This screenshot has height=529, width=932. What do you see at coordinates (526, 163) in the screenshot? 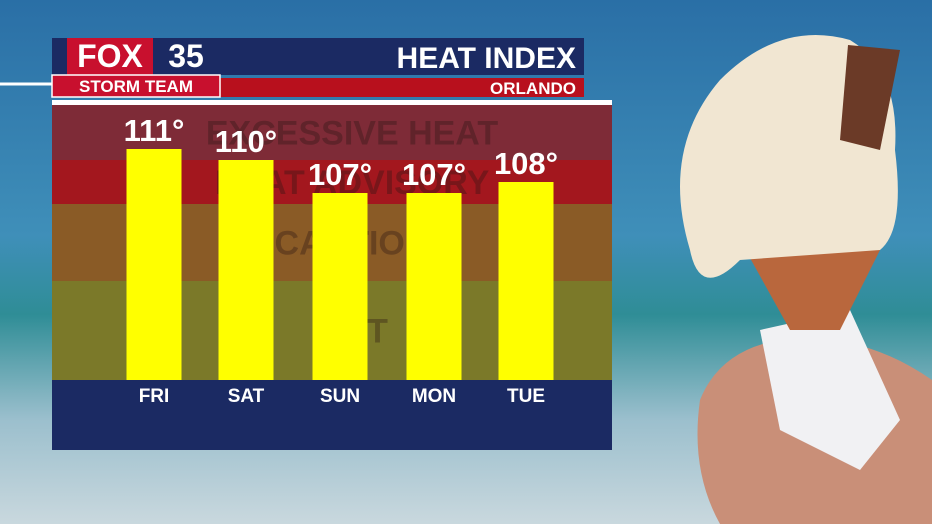
I see `value-label: 108°` at bounding box center [526, 163].